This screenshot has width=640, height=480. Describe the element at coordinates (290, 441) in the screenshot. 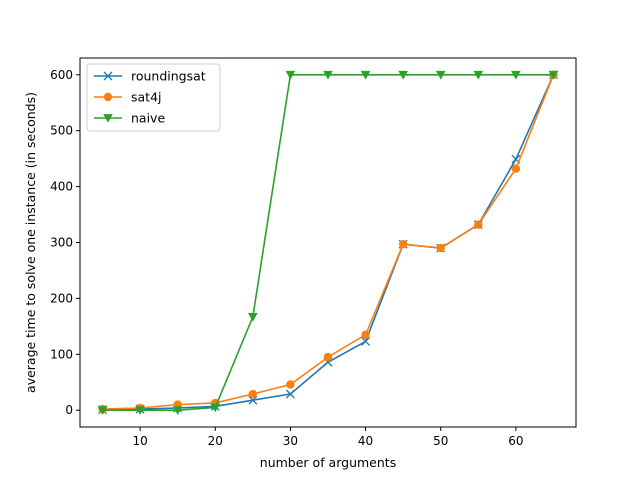

I see `x-tick-label: 30` at that location.